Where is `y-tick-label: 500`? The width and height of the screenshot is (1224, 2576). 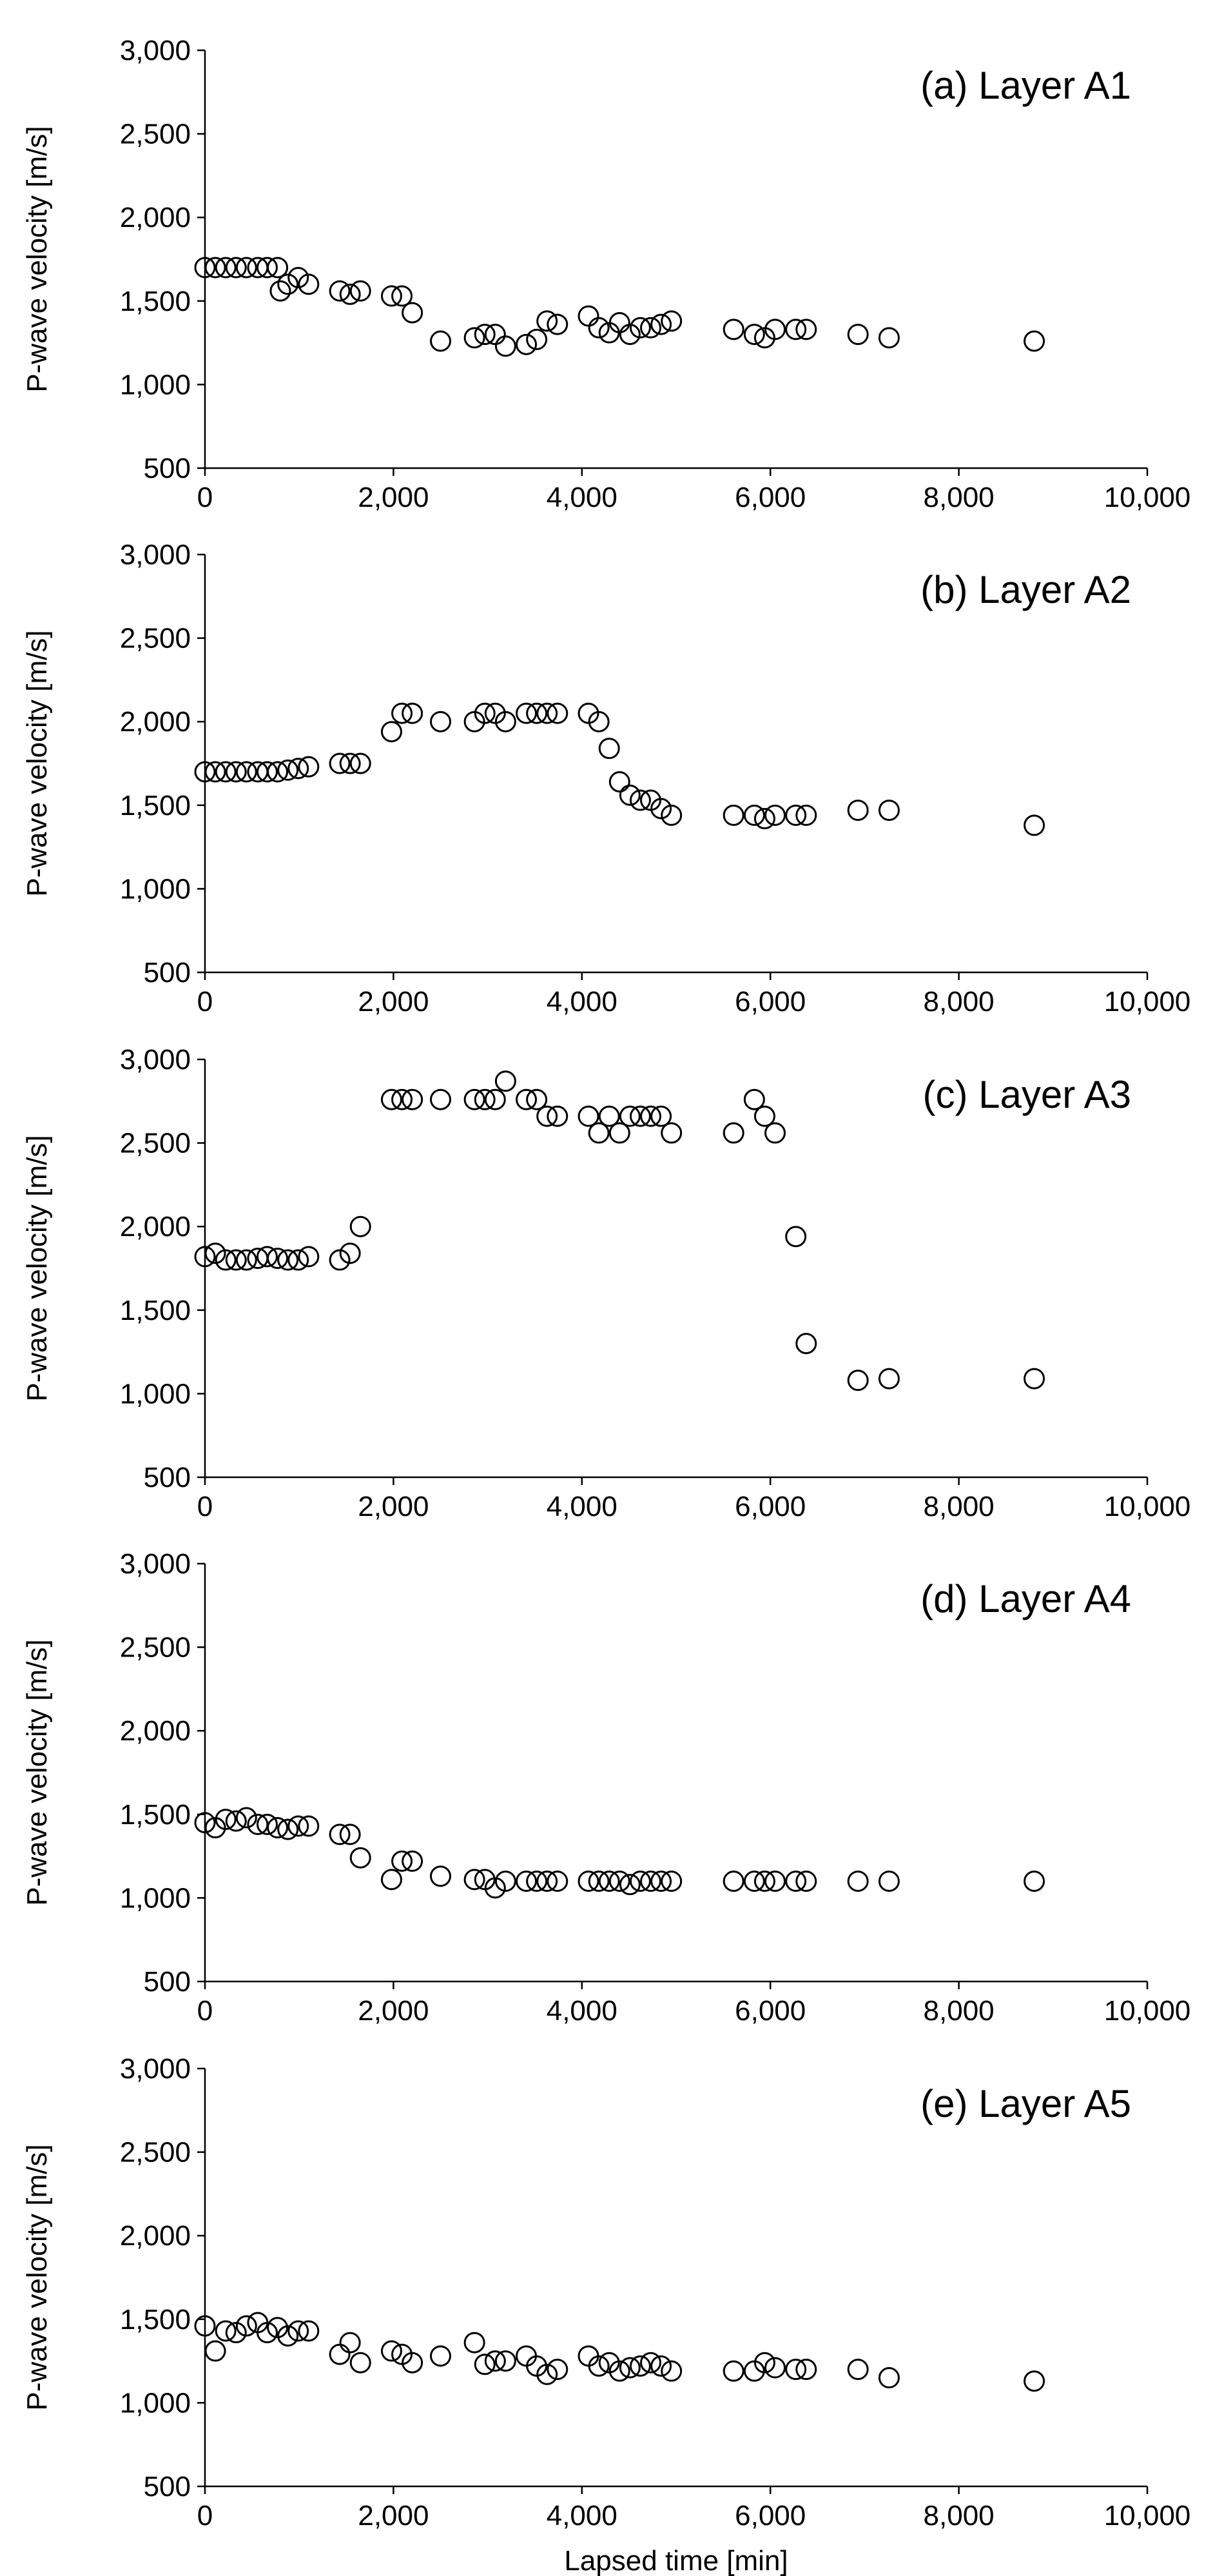 y-tick-label: 500 is located at coordinates (167, 2486).